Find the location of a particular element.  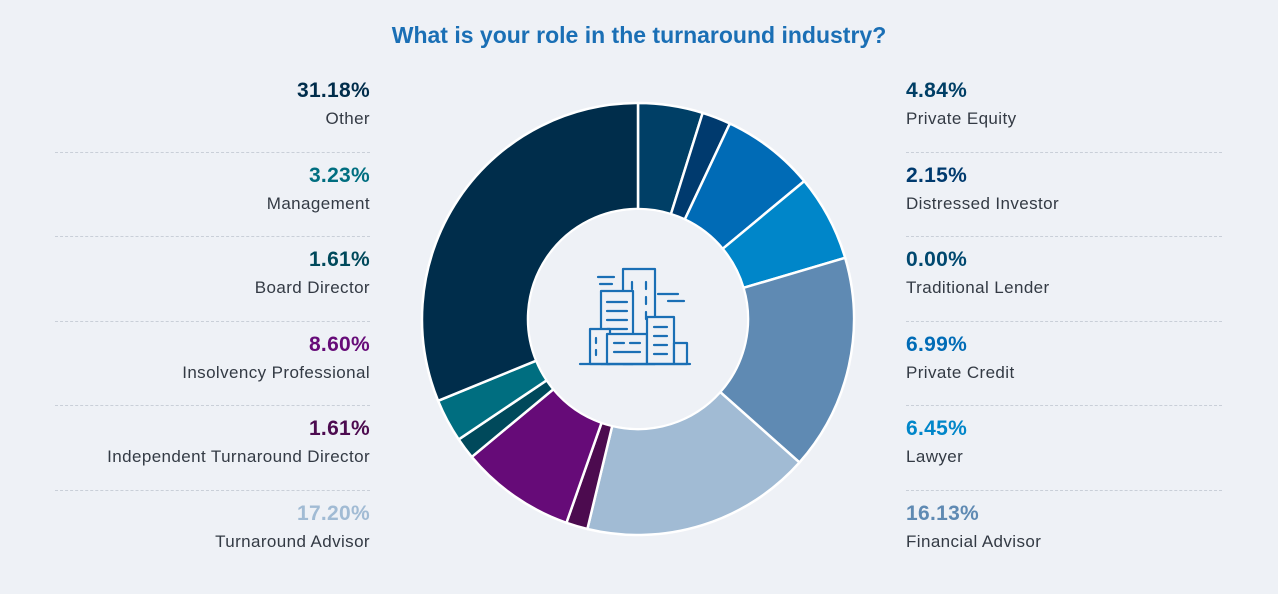

legend-label: Other is located at coordinates (347, 118).